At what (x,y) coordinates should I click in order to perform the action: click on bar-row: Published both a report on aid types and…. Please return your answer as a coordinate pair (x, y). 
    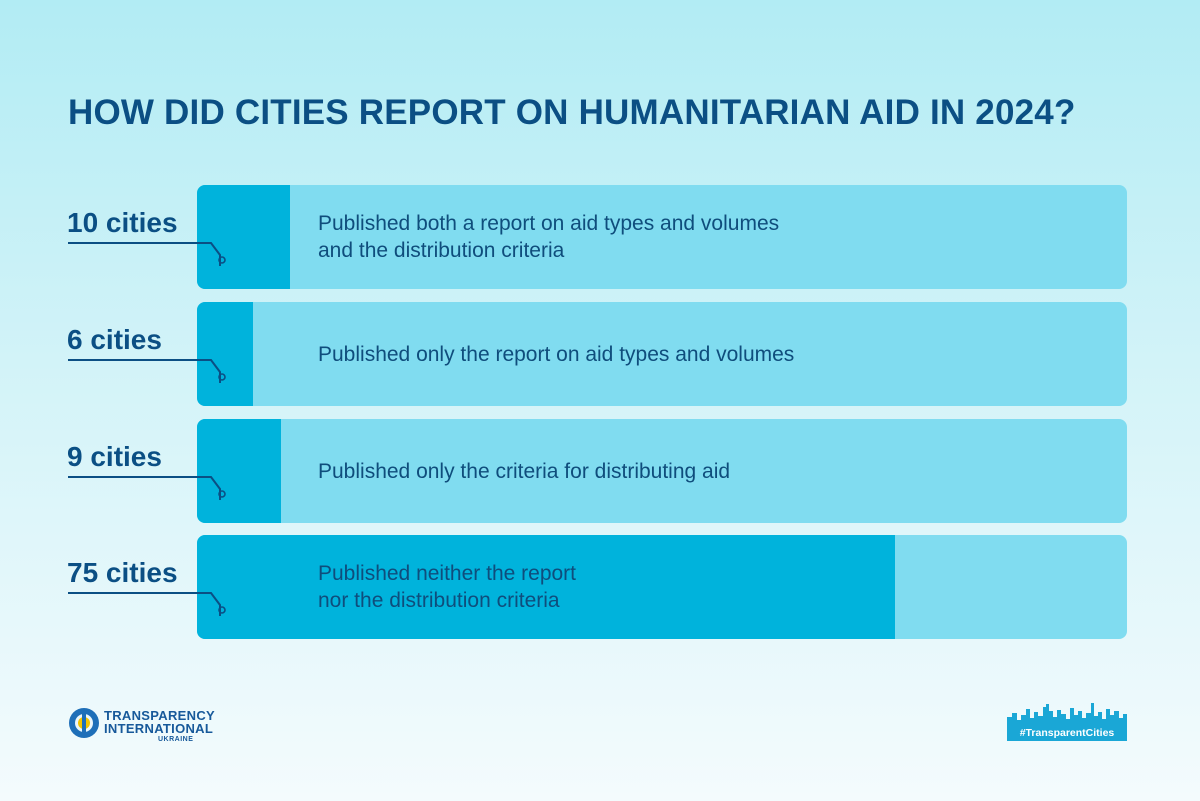
    Looking at the image, I should click on (600, 237).